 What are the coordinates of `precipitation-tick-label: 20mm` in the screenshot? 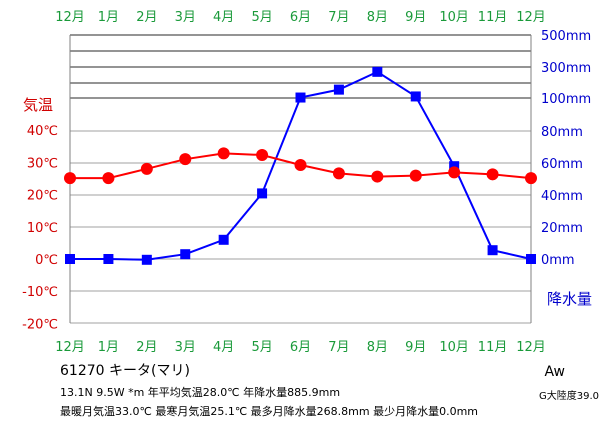 It's located at (562, 228).